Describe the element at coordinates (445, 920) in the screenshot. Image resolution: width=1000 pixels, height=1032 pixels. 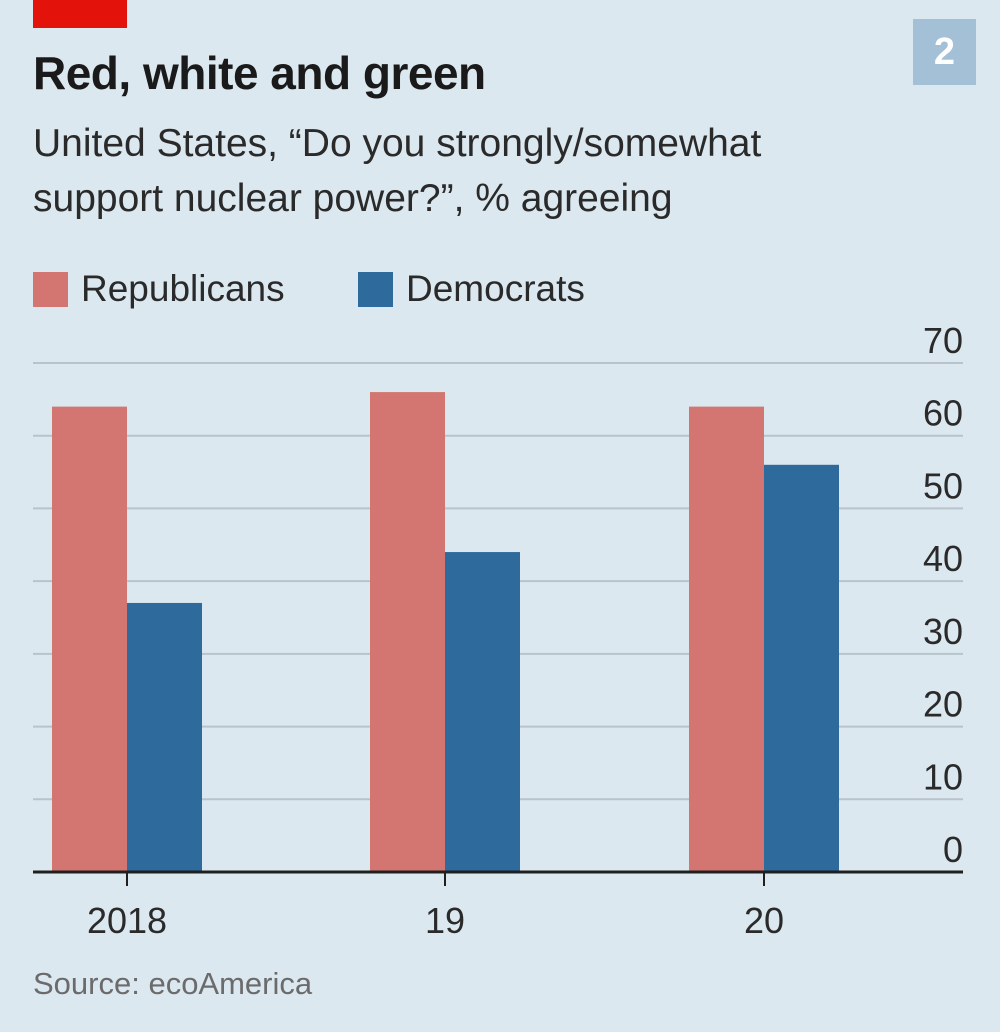
I see `x-tick-label-19: 19` at that location.